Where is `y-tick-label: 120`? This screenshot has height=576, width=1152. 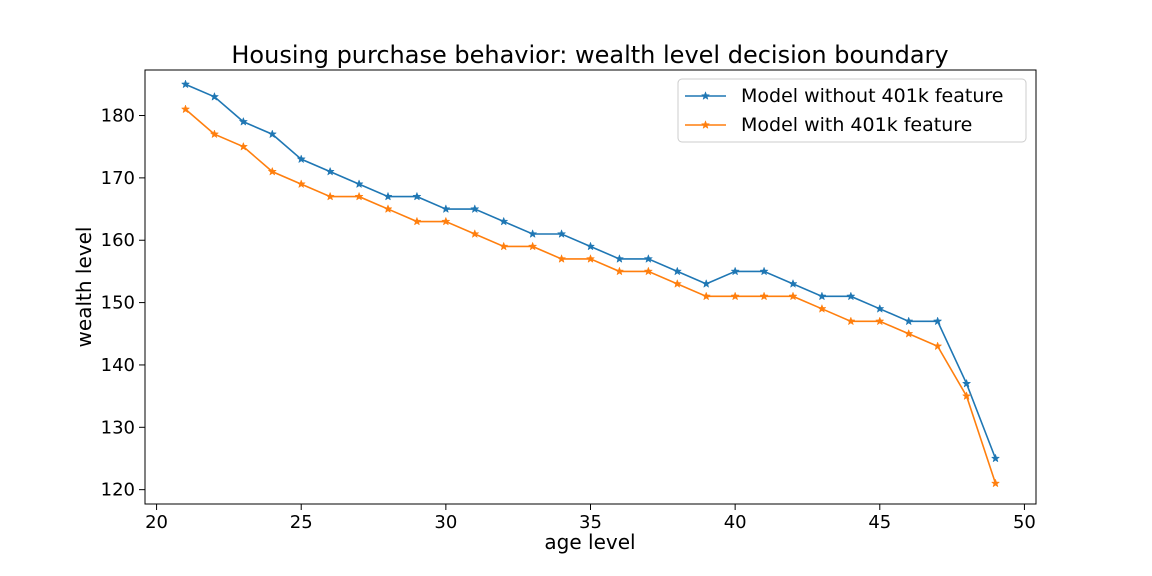 y-tick-label: 120 is located at coordinates (118, 490).